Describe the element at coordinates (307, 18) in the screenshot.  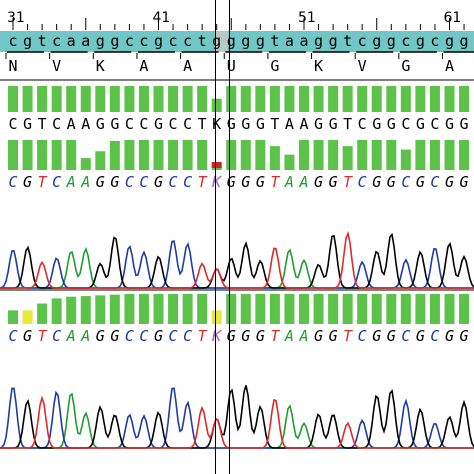
I see `ruler-label: 51` at that location.